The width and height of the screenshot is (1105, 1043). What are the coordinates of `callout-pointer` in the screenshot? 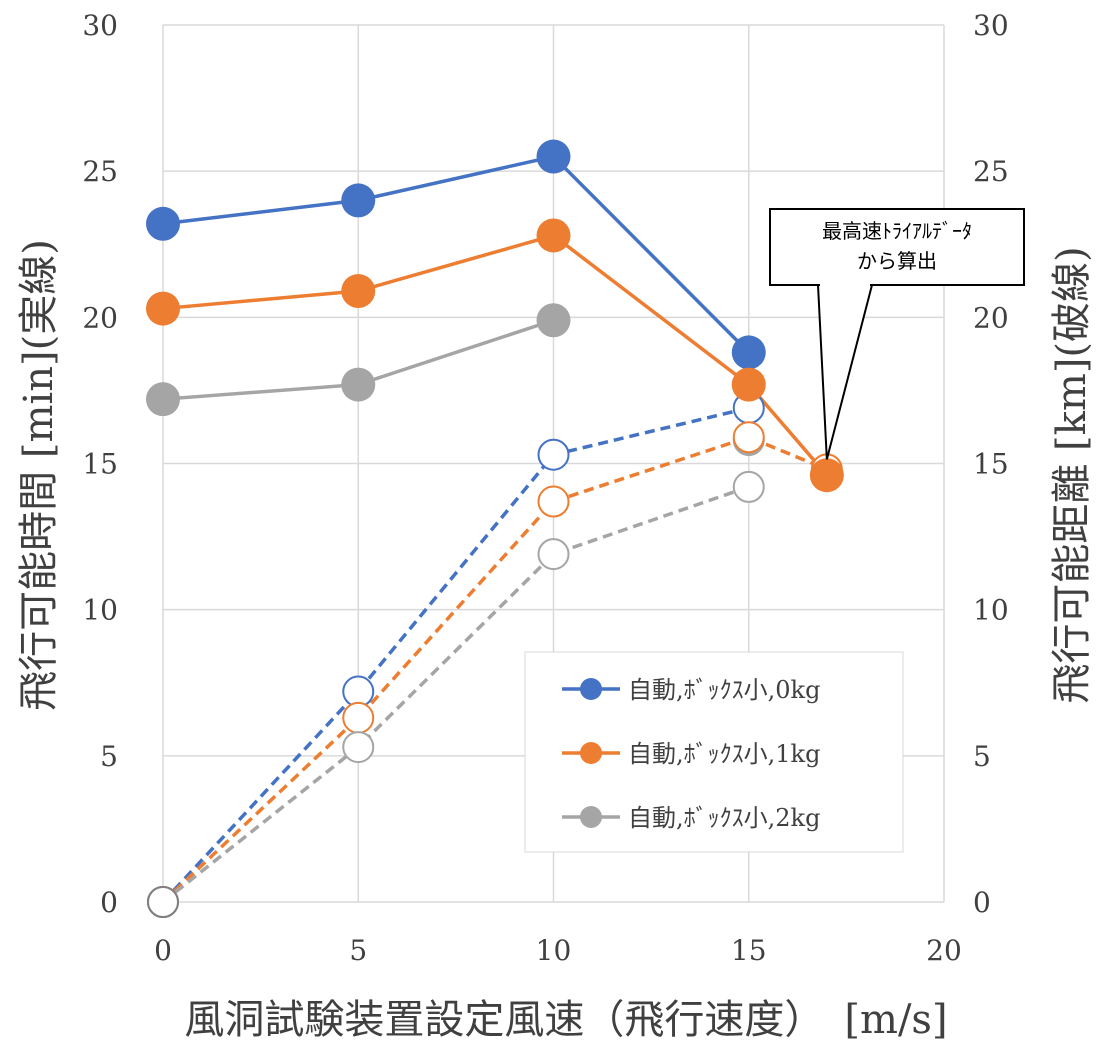 It's located at (845, 372).